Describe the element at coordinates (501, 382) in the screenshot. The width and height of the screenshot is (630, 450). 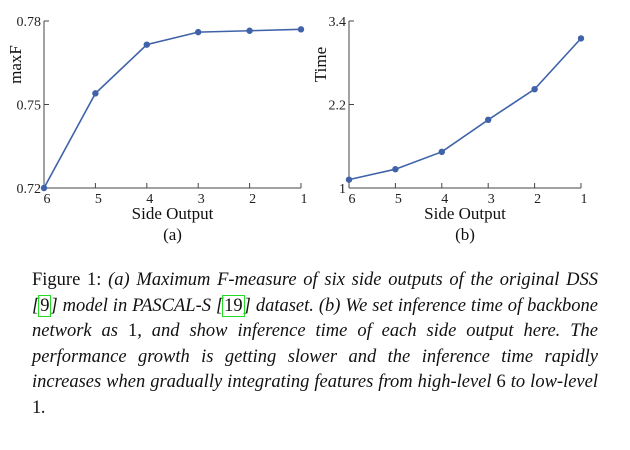
I see `caption-number: 6` at that location.